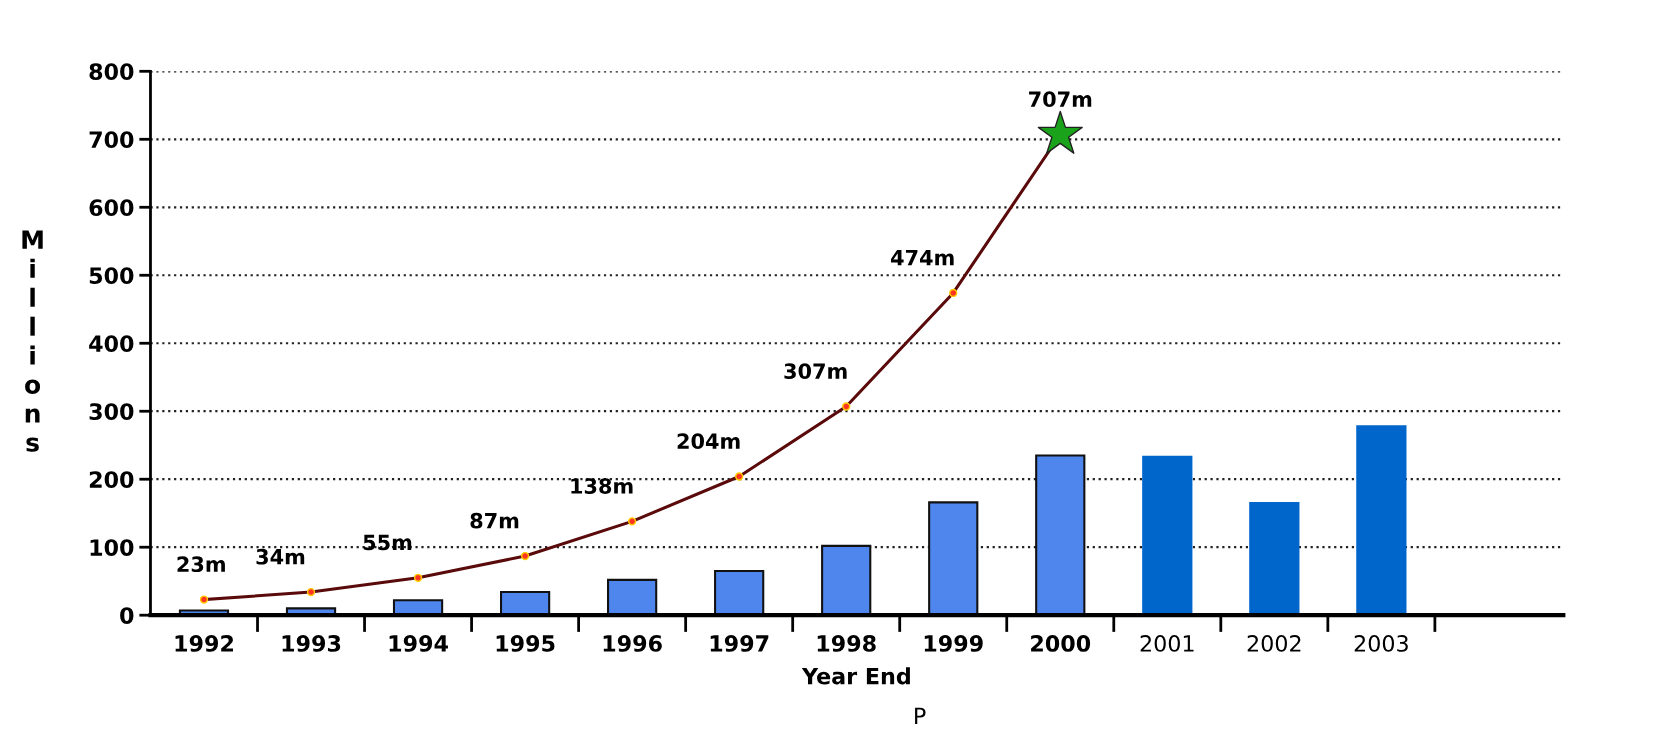 The width and height of the screenshot is (1672, 735). What do you see at coordinates (739, 643) in the screenshot?
I see `x-tick-label: 1997` at bounding box center [739, 643].